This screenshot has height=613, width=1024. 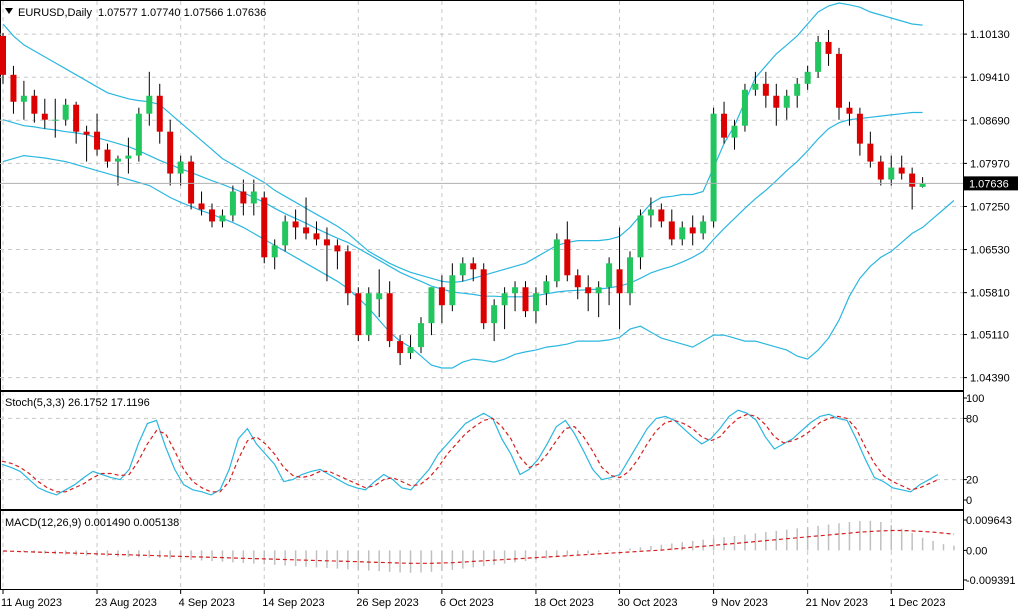 What do you see at coordinates (917, 603) in the screenshot?
I see `x-tick-label: 1 Dec 2023` at bounding box center [917, 603].